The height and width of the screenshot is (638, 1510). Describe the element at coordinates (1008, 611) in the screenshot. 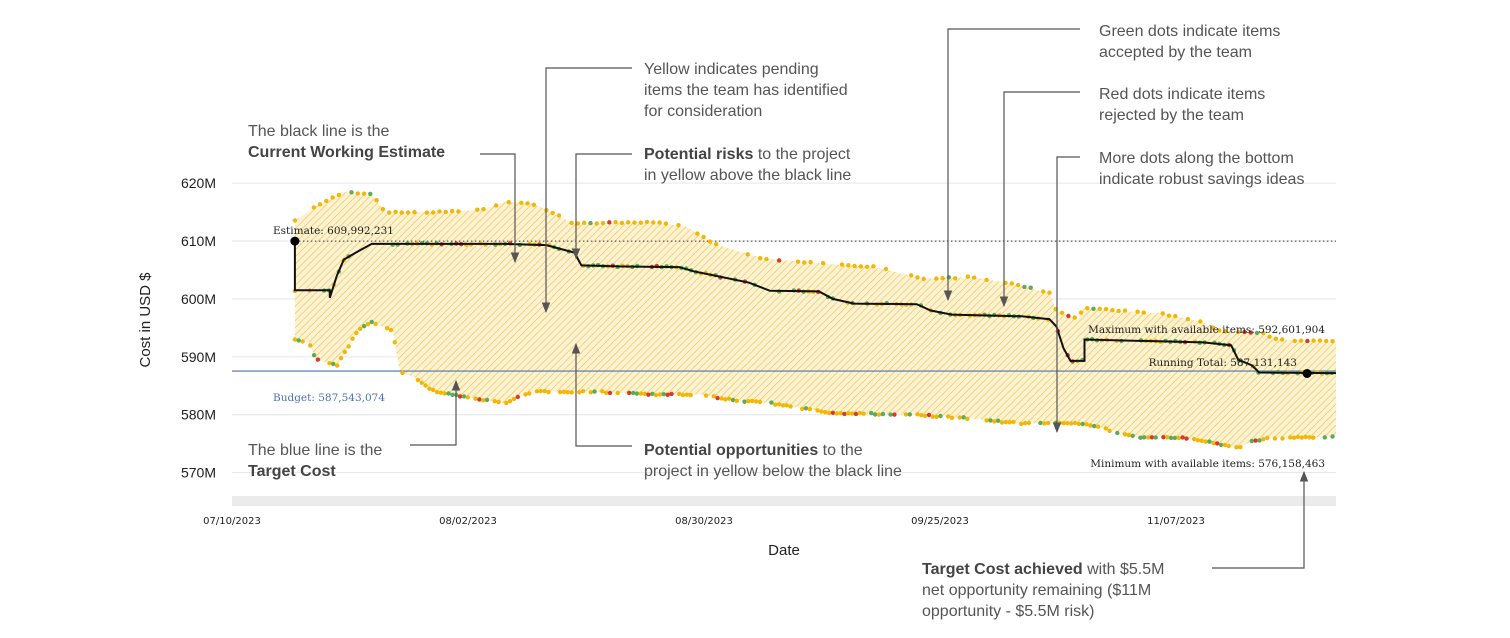

I see `annotation-line: opportunity - $5.5M risk)` at that location.